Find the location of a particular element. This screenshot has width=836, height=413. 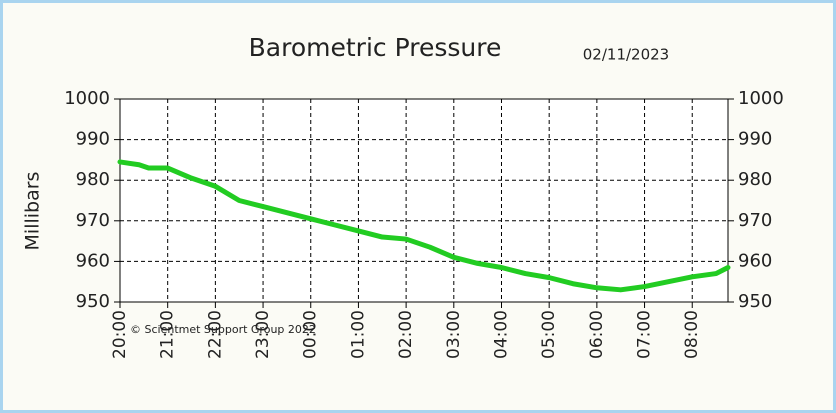

x-tick-label: 23:00 is located at coordinates (263, 334).